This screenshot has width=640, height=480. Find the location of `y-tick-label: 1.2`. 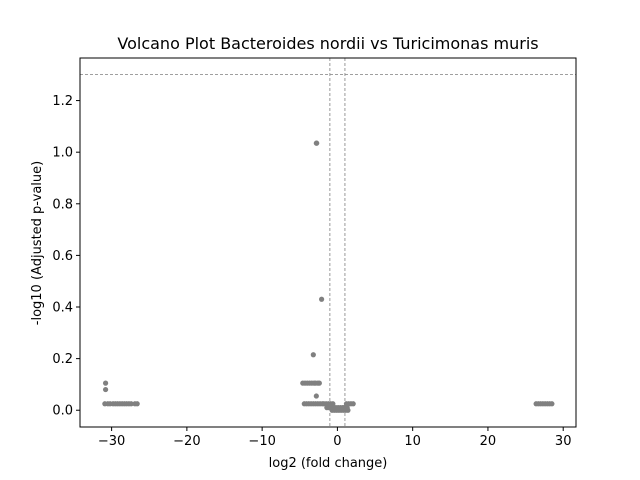

y-tick-label: 1.2 is located at coordinates (62, 101).